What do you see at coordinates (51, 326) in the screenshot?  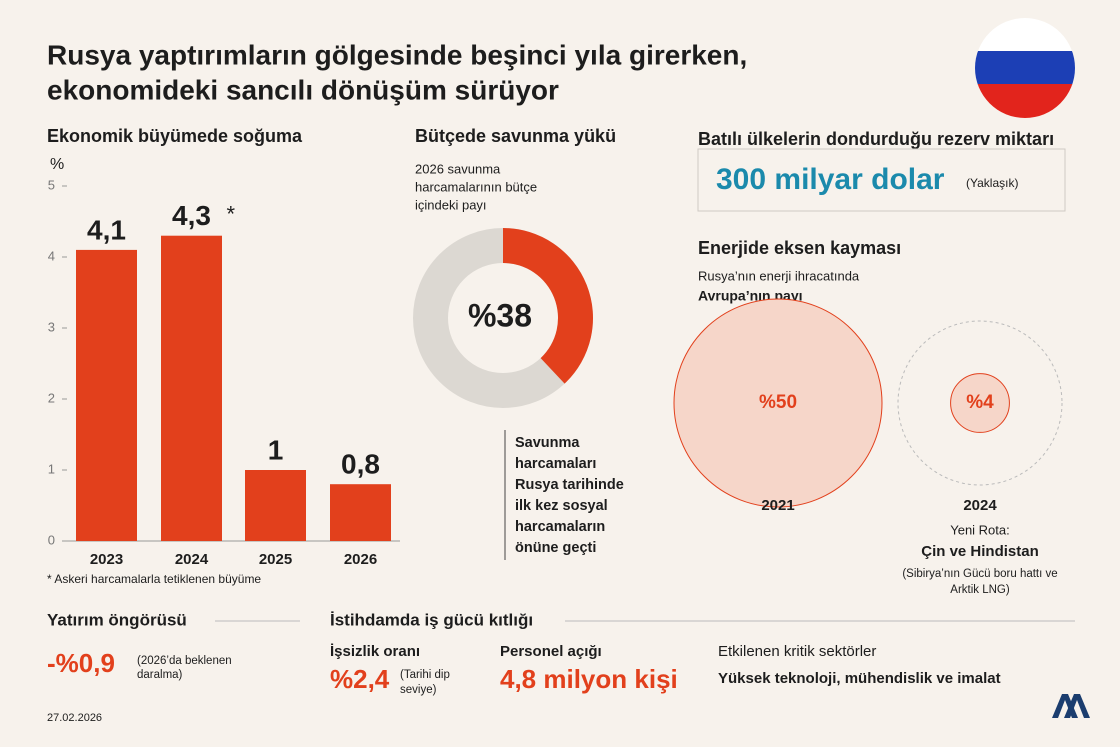 I see `y-tick-label: 3` at bounding box center [51, 326].